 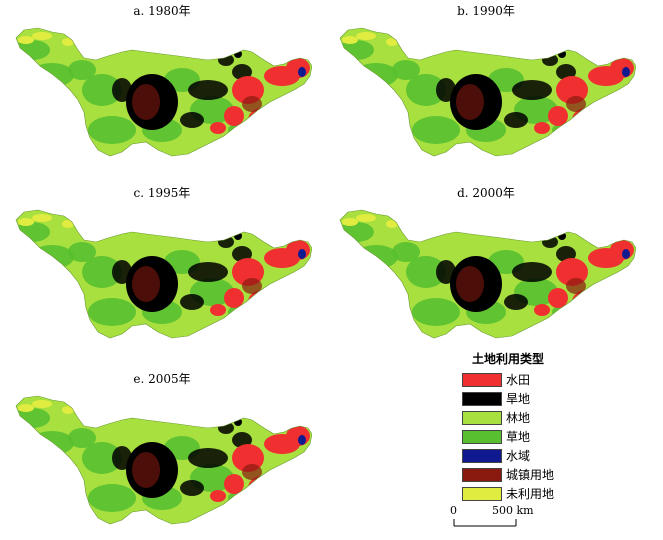 What do you see at coordinates (508, 359) in the screenshot?
I see `legend-title: 土地利用类型` at bounding box center [508, 359].